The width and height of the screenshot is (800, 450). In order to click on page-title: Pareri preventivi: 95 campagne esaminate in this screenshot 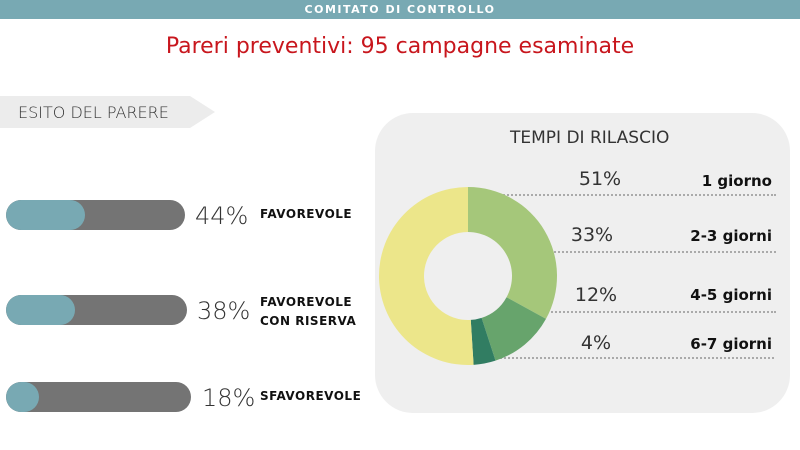, I will do `click(400, 46)`.